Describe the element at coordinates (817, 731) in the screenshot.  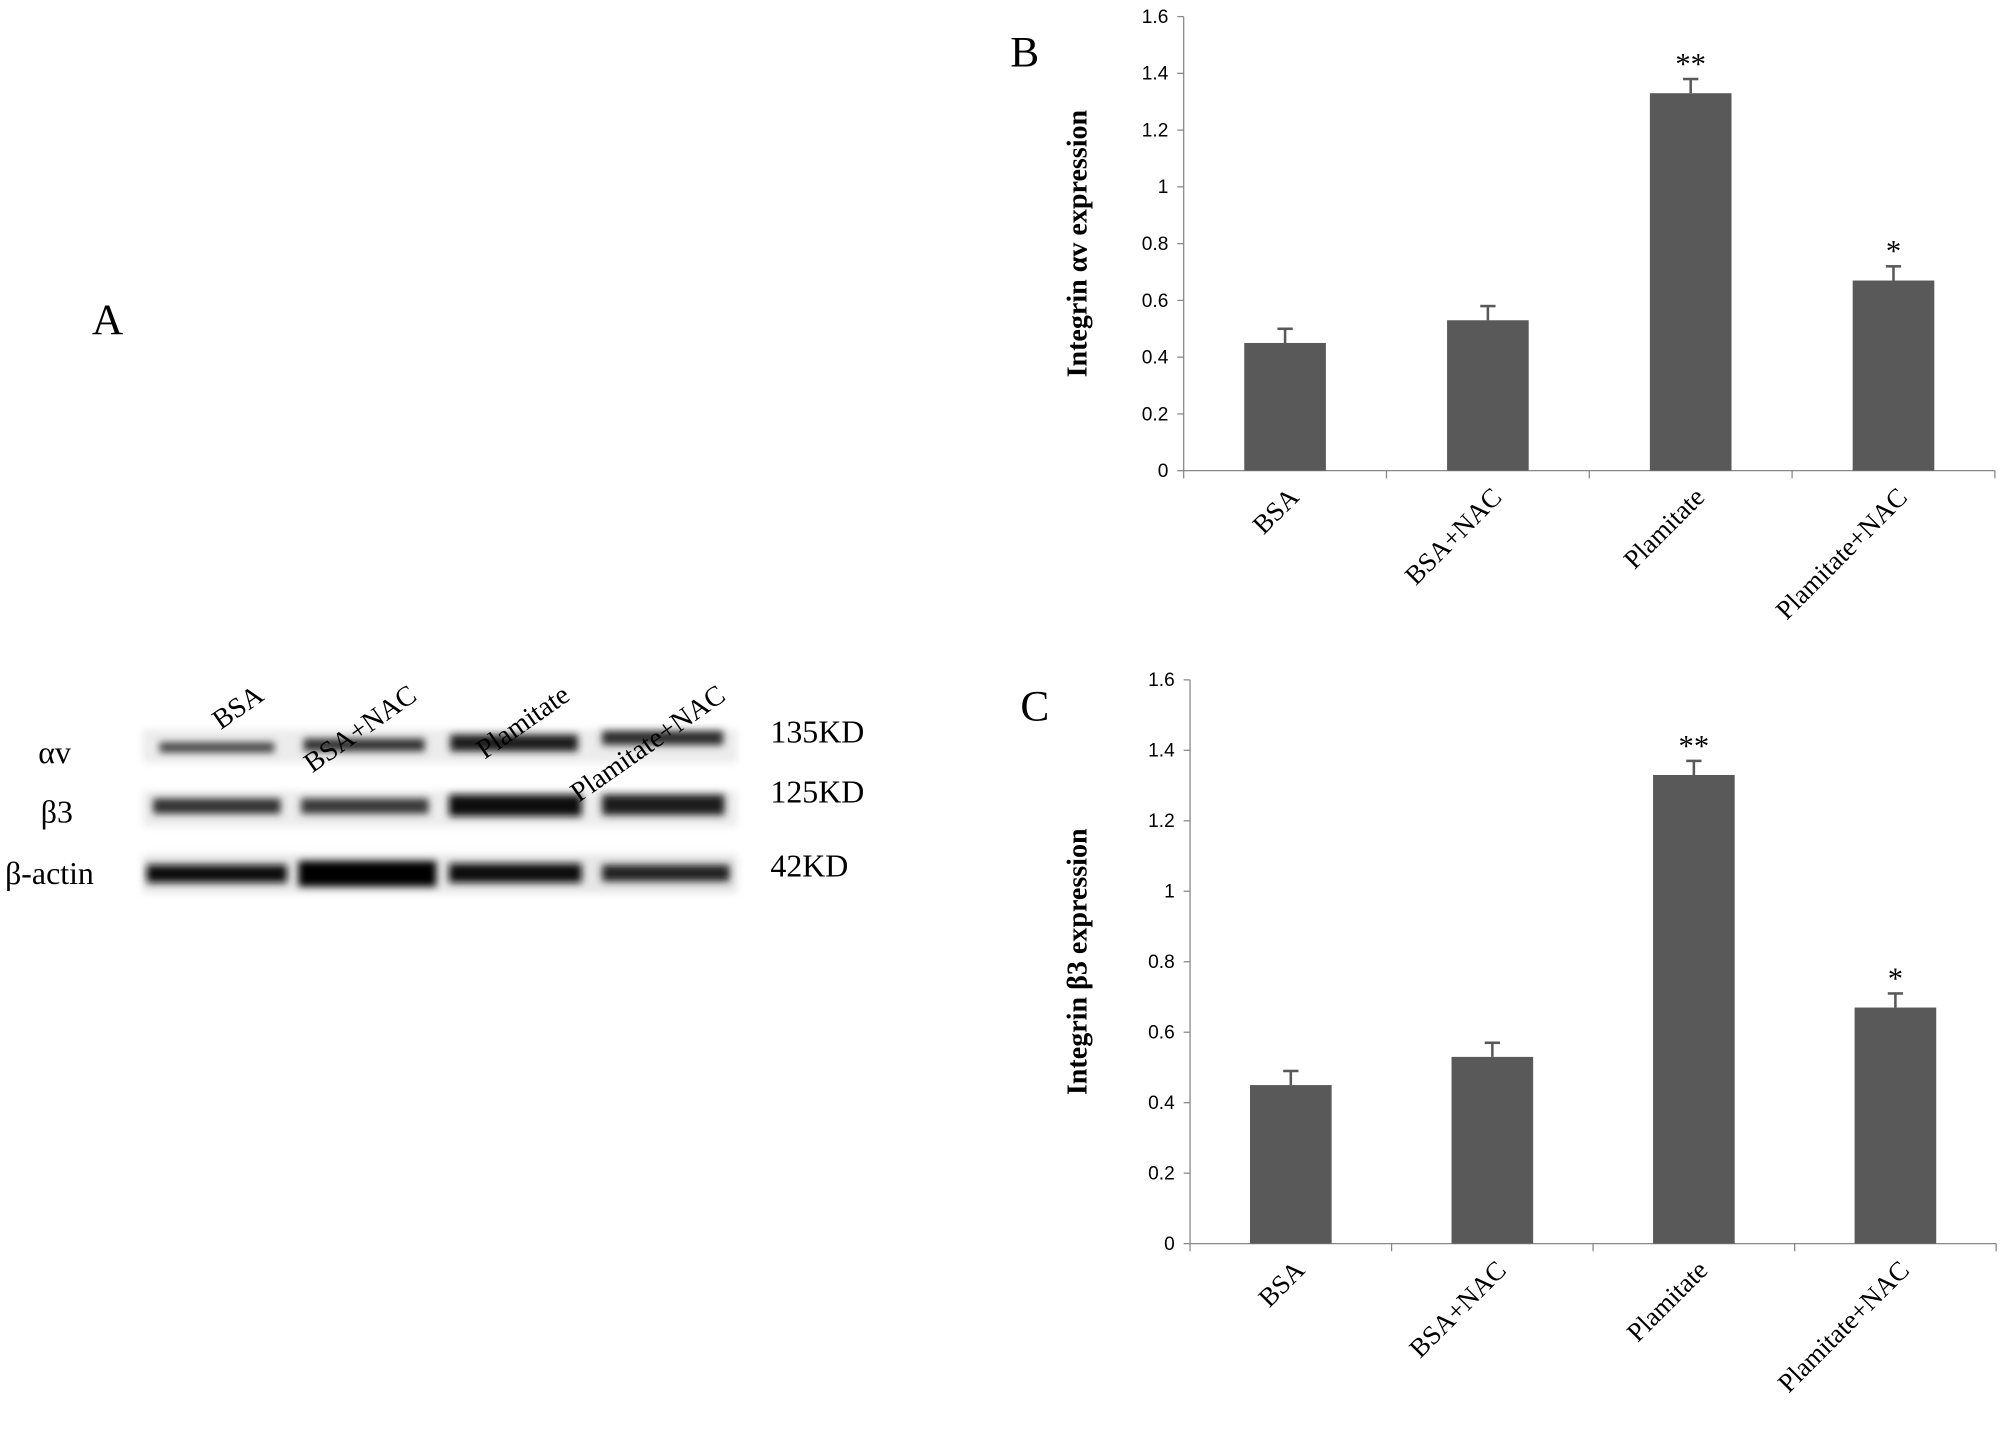
I see `band-size: 135KD` at that location.